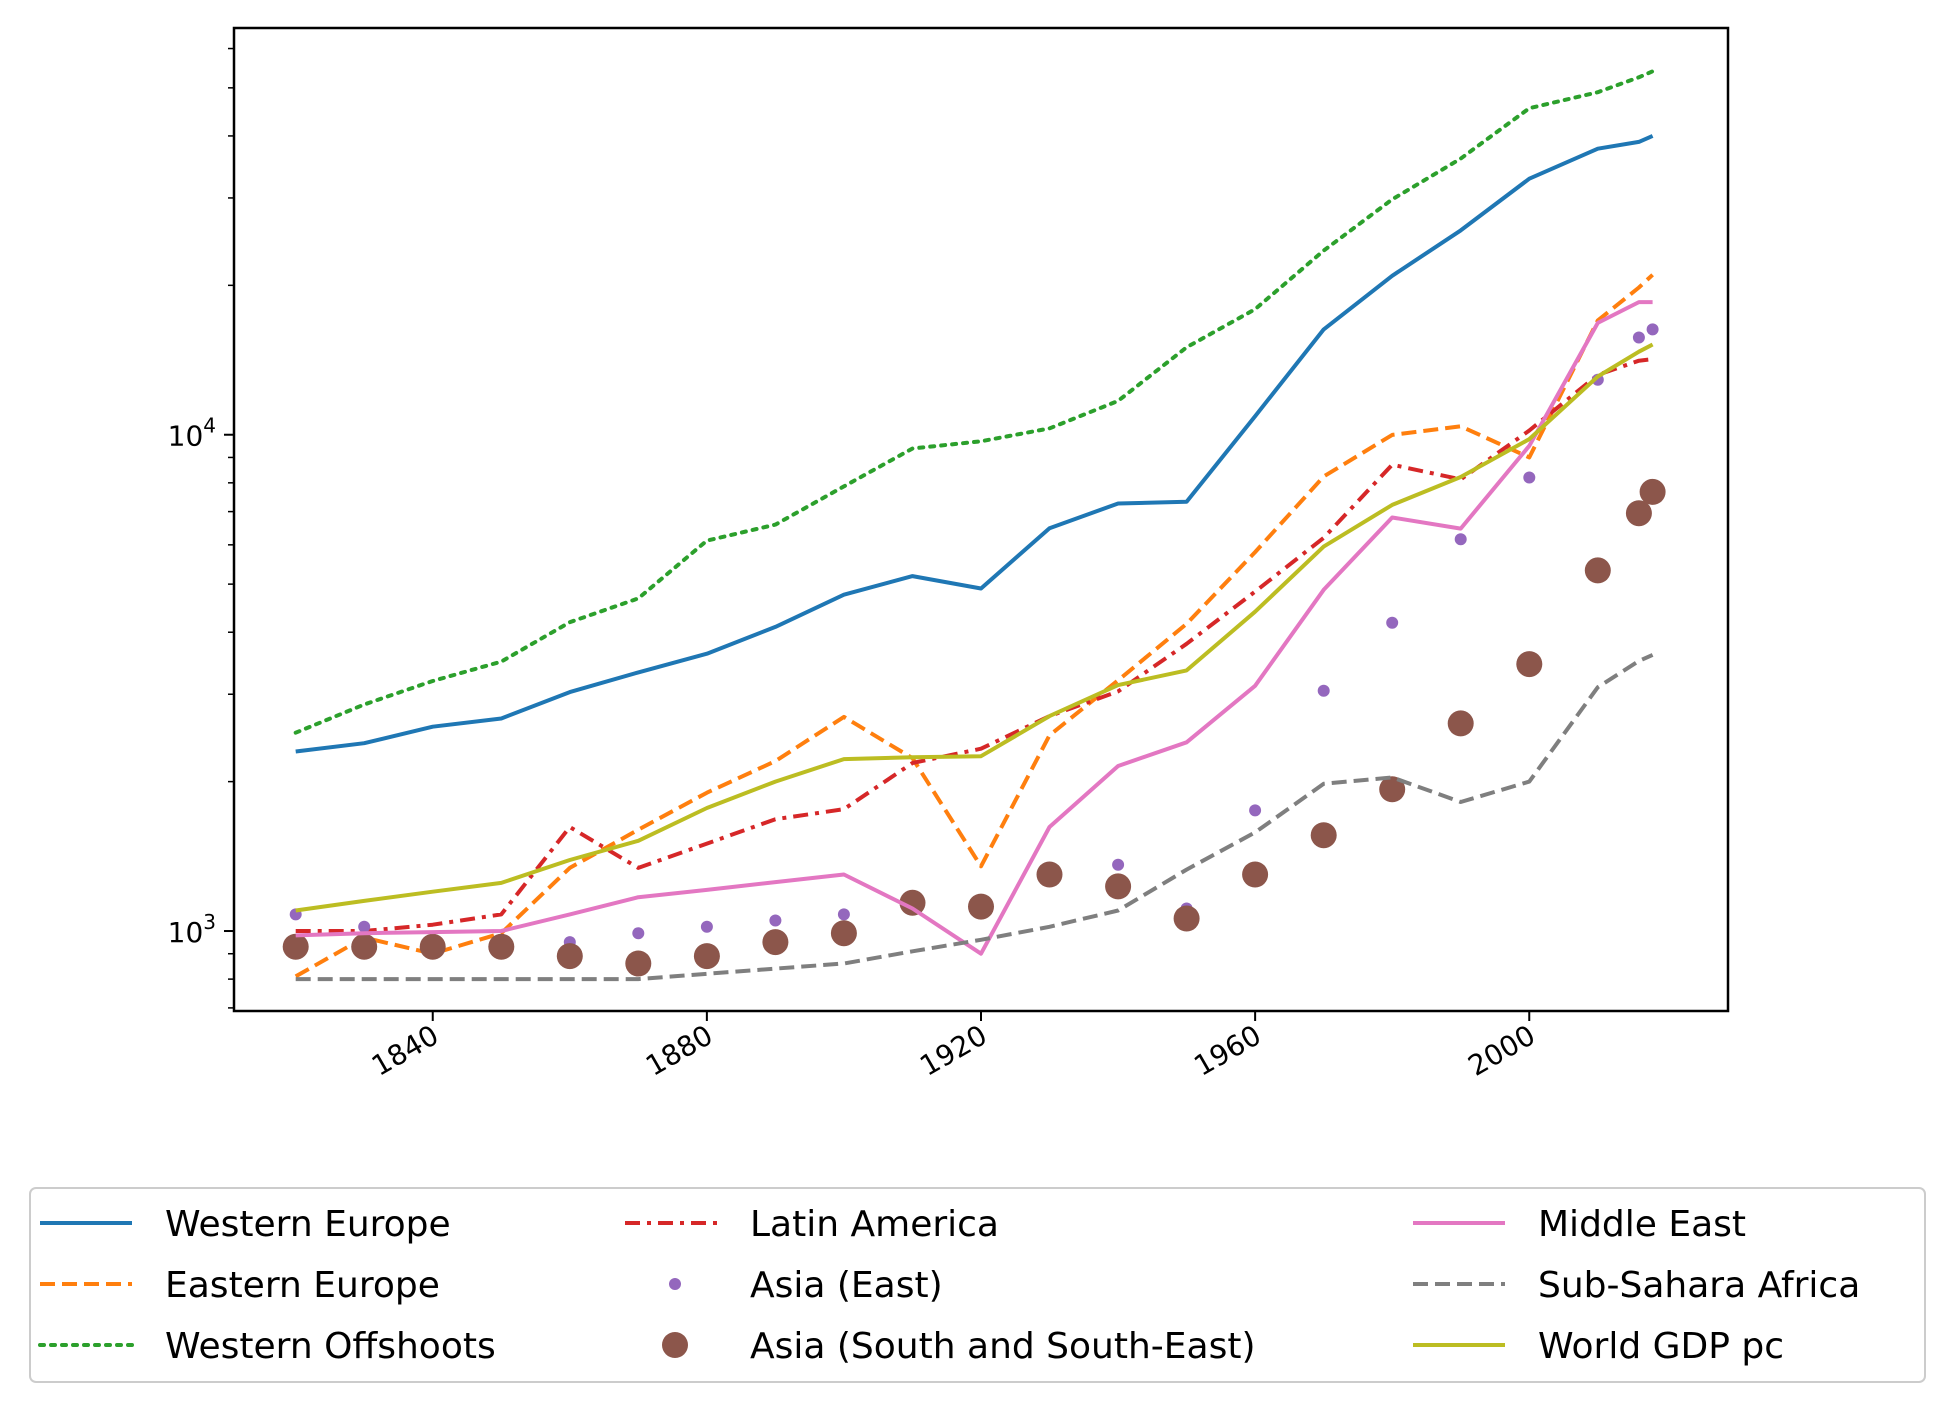 This screenshot has height=1410, width=1951. What do you see at coordinates (1227, 1050) in the screenshot?
I see `x-tick-label: 1960` at bounding box center [1227, 1050].